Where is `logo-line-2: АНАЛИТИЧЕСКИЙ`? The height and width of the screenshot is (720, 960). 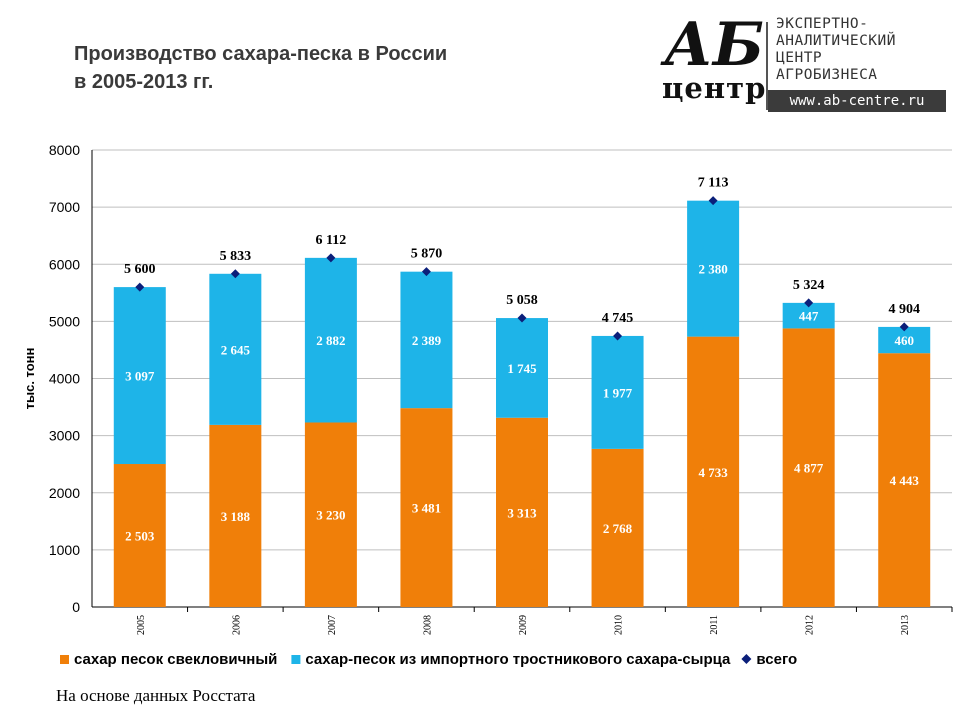 logo-line-2: АНАЛИТИЧЕСКИЙ is located at coordinates (836, 41).